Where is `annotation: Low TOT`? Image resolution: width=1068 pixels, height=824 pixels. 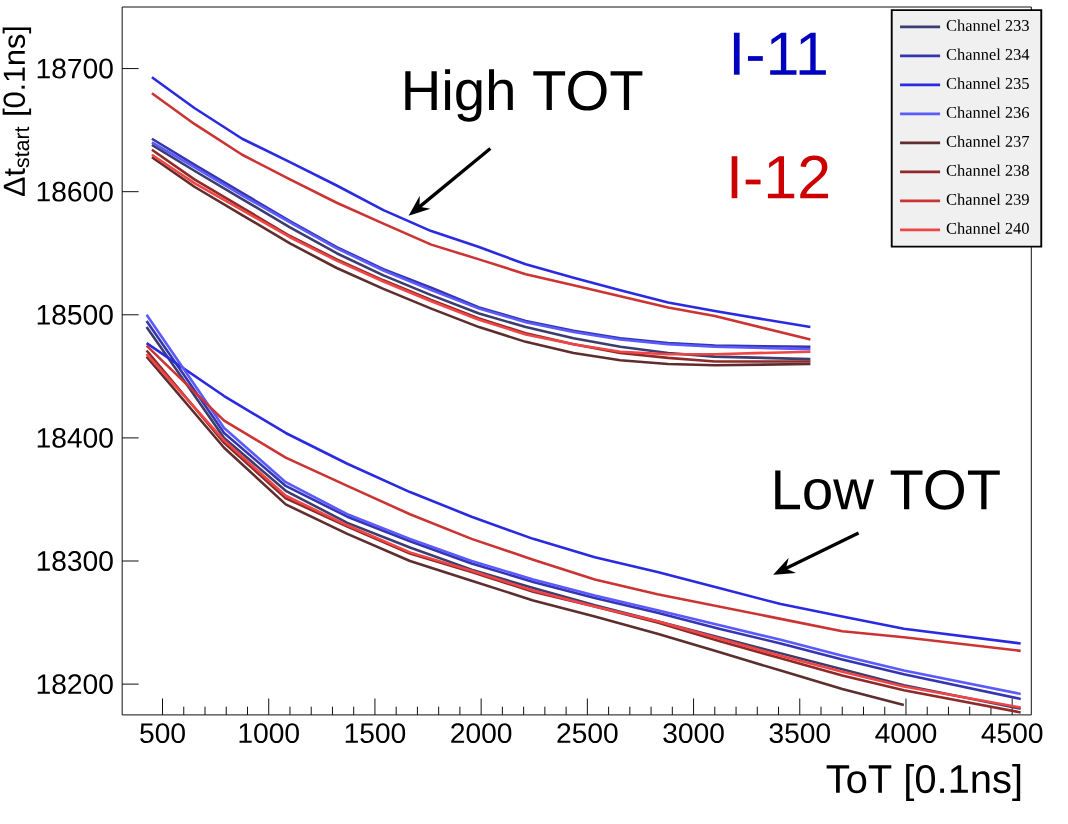
annotation: Low TOT is located at coordinates (887, 489).